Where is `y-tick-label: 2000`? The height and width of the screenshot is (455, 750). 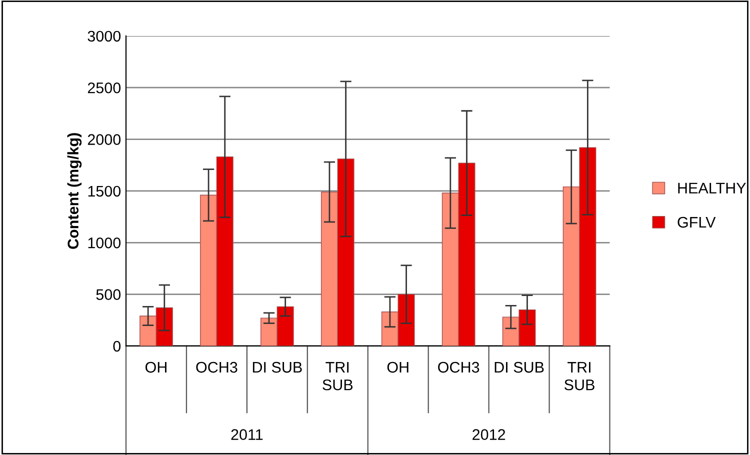
y-tick-label: 2000 is located at coordinates (104, 139).